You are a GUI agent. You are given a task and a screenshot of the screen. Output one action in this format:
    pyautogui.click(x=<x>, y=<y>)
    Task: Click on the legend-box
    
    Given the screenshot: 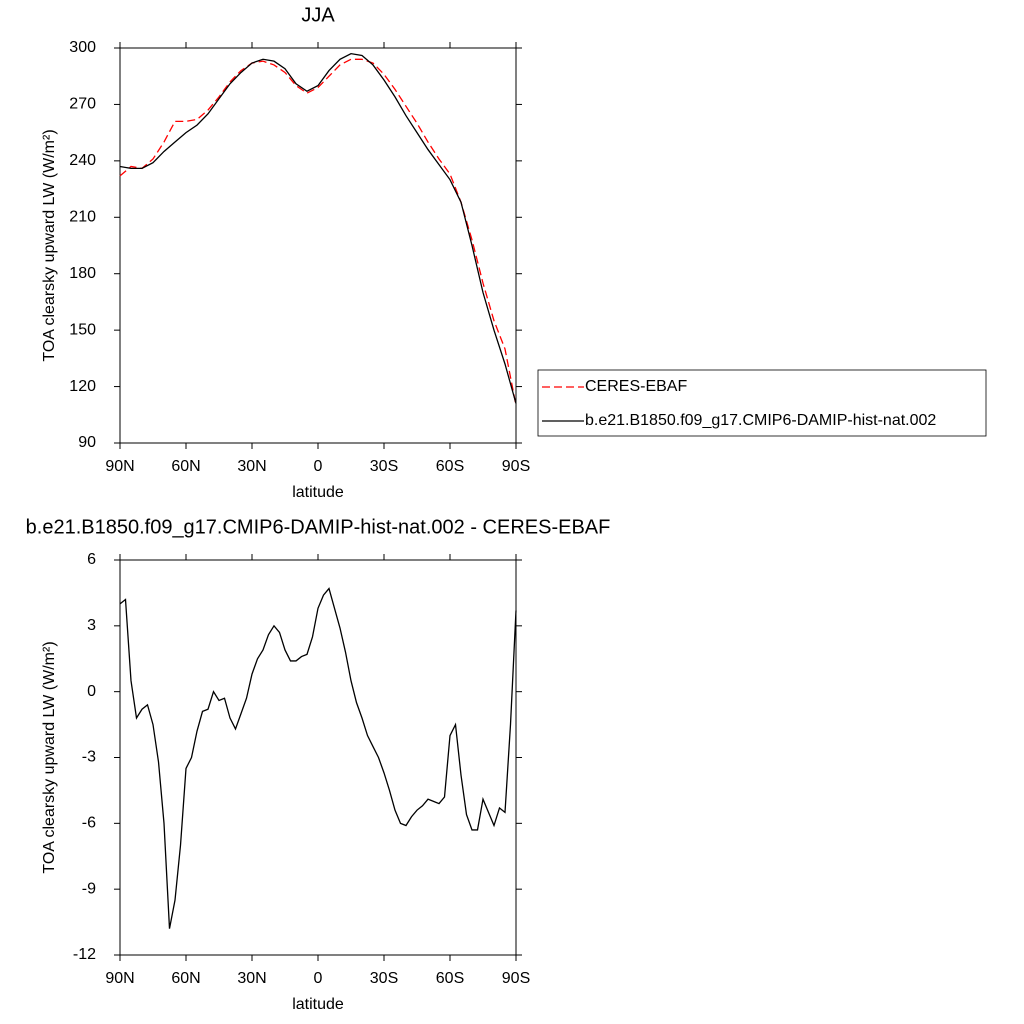 What is the action you would take?
    pyautogui.click(x=762, y=403)
    